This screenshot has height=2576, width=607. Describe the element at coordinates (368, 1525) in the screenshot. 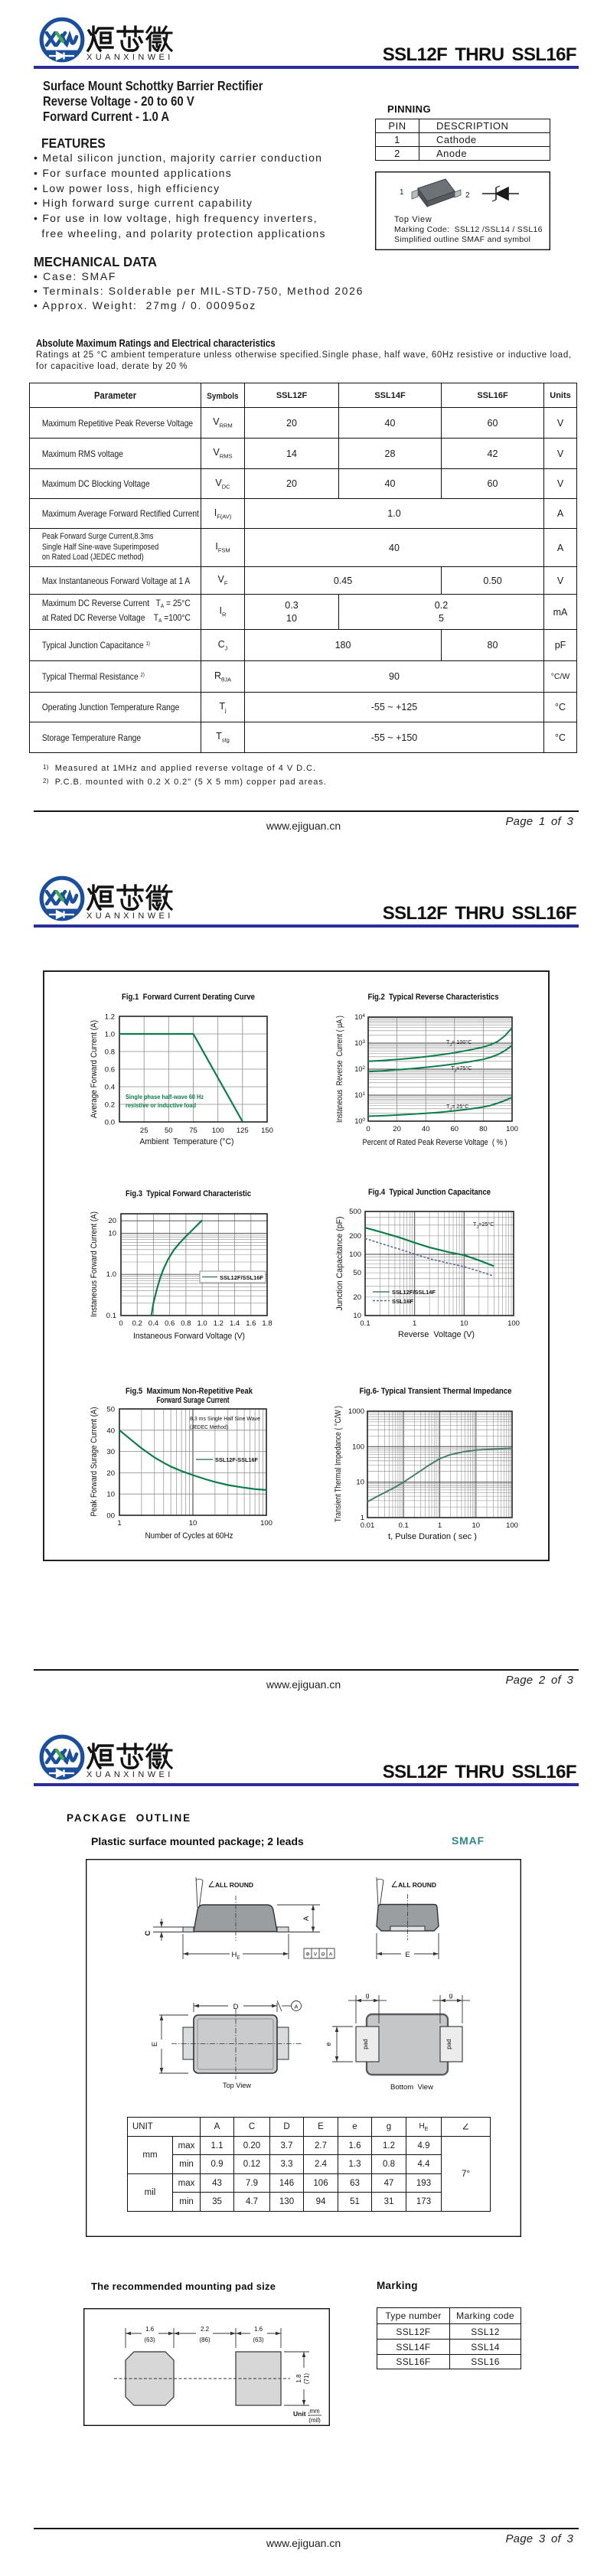

I see `svg-text: 0.01` at that location.